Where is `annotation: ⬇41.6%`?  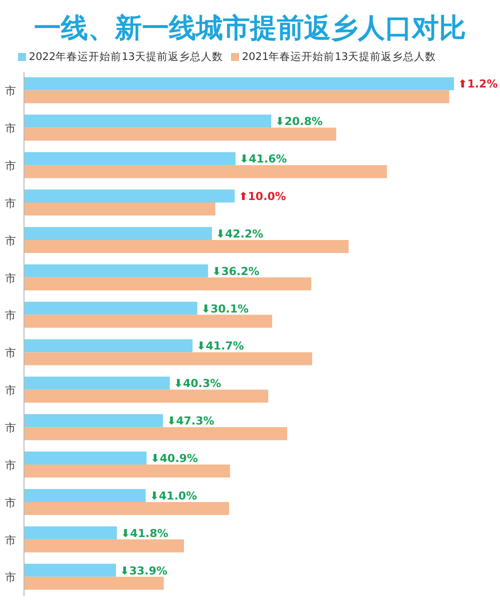 annotation: ⬇41.6% is located at coordinates (263, 159).